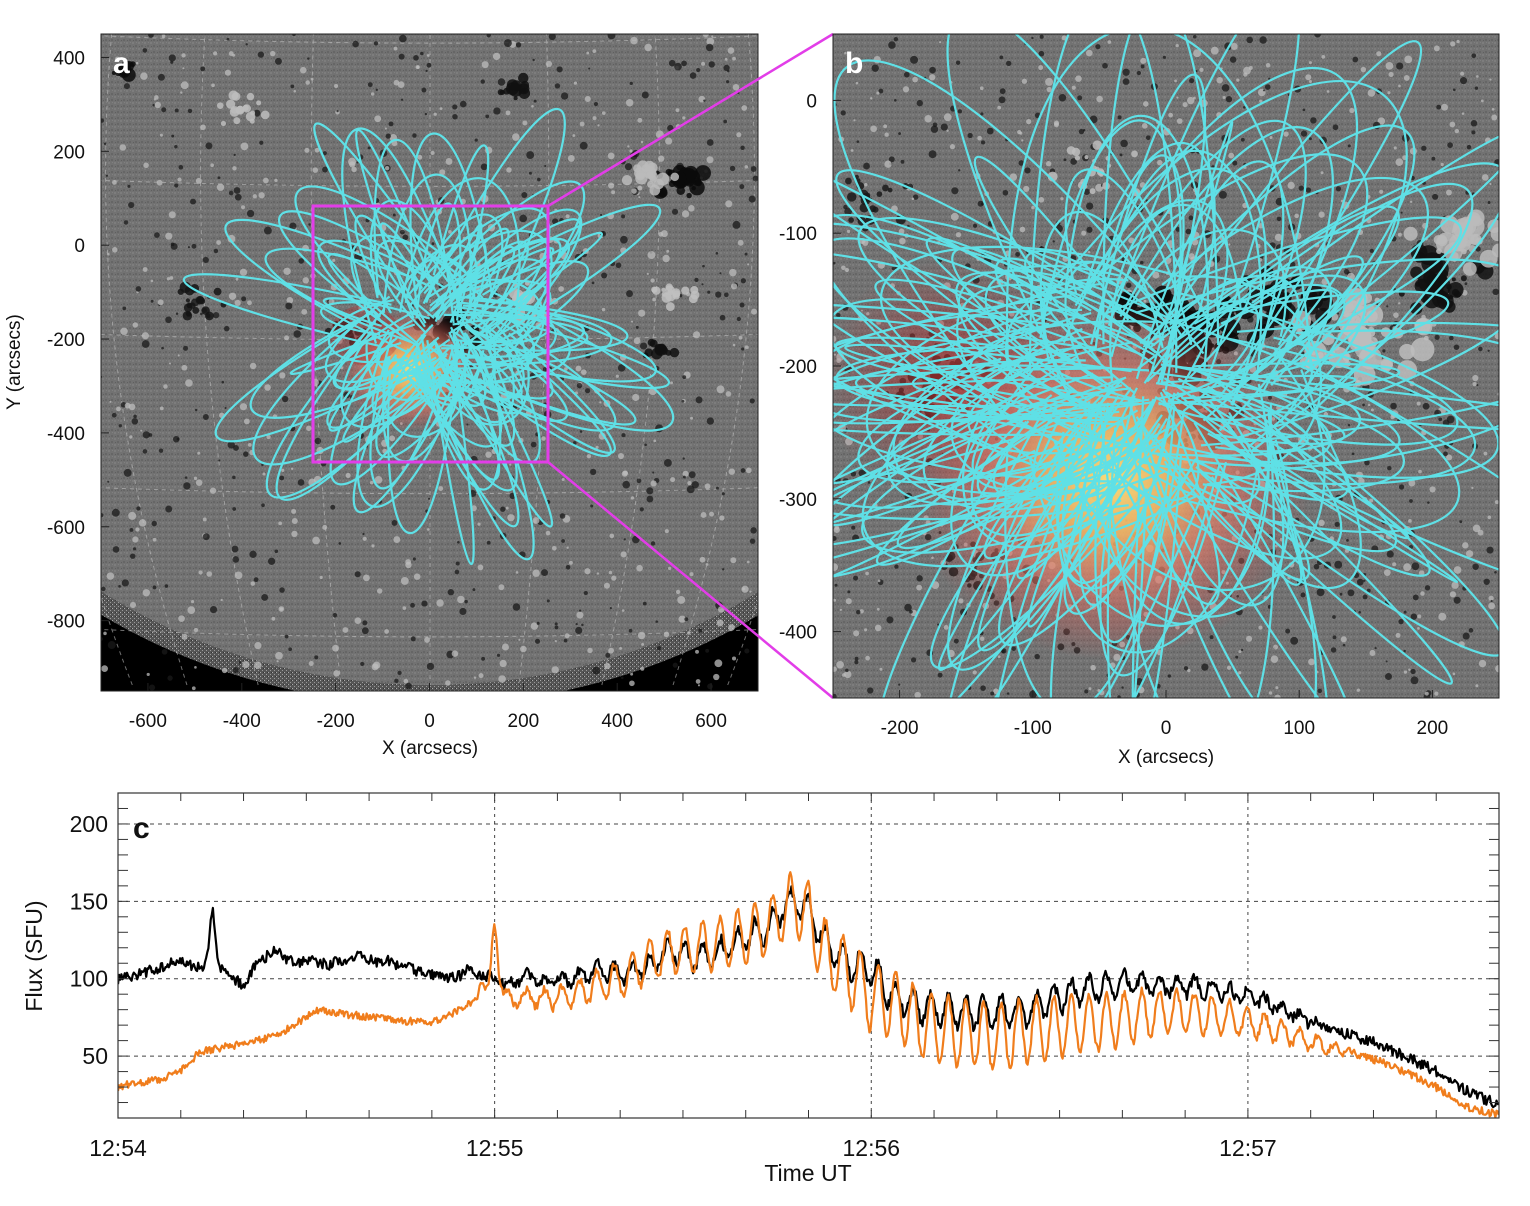 The width and height of the screenshot is (1530, 1206). What do you see at coordinates (66, 528) in the screenshot?
I see `y-tick-label: -600` at bounding box center [66, 528].